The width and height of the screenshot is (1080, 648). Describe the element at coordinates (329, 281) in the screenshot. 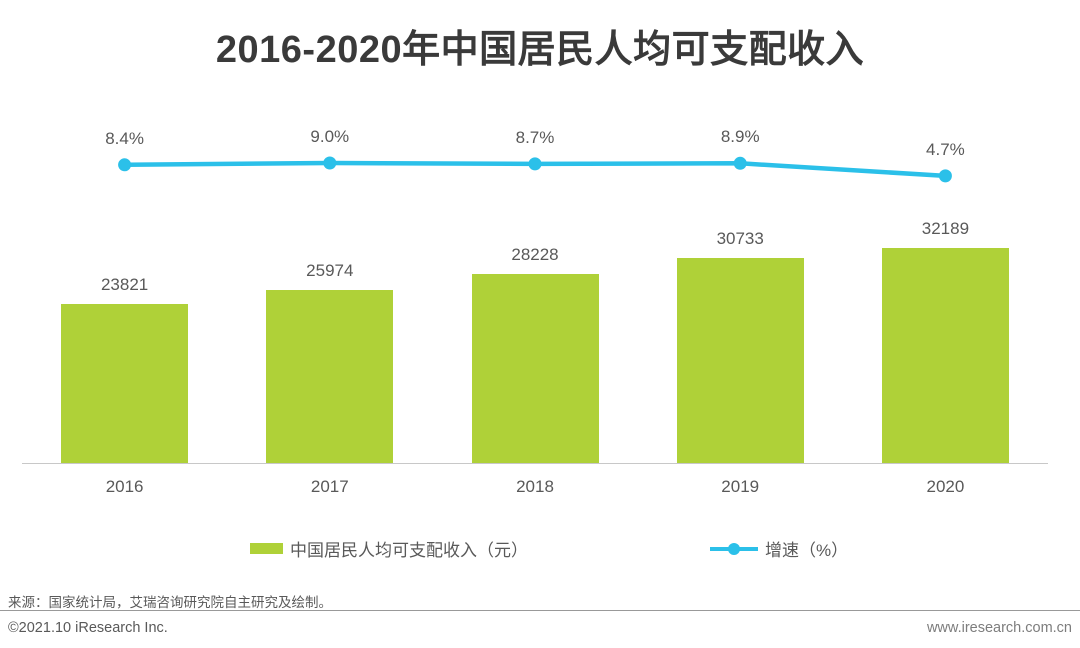

I see `bar-slot: 25974` at that location.